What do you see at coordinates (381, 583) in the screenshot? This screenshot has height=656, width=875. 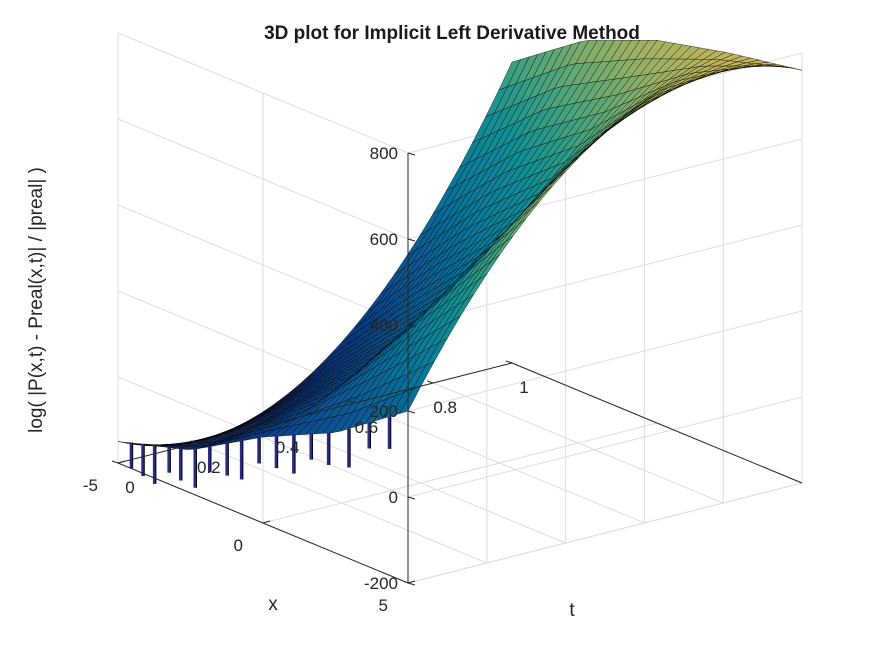 I see `z-tick-label: -200` at bounding box center [381, 583].